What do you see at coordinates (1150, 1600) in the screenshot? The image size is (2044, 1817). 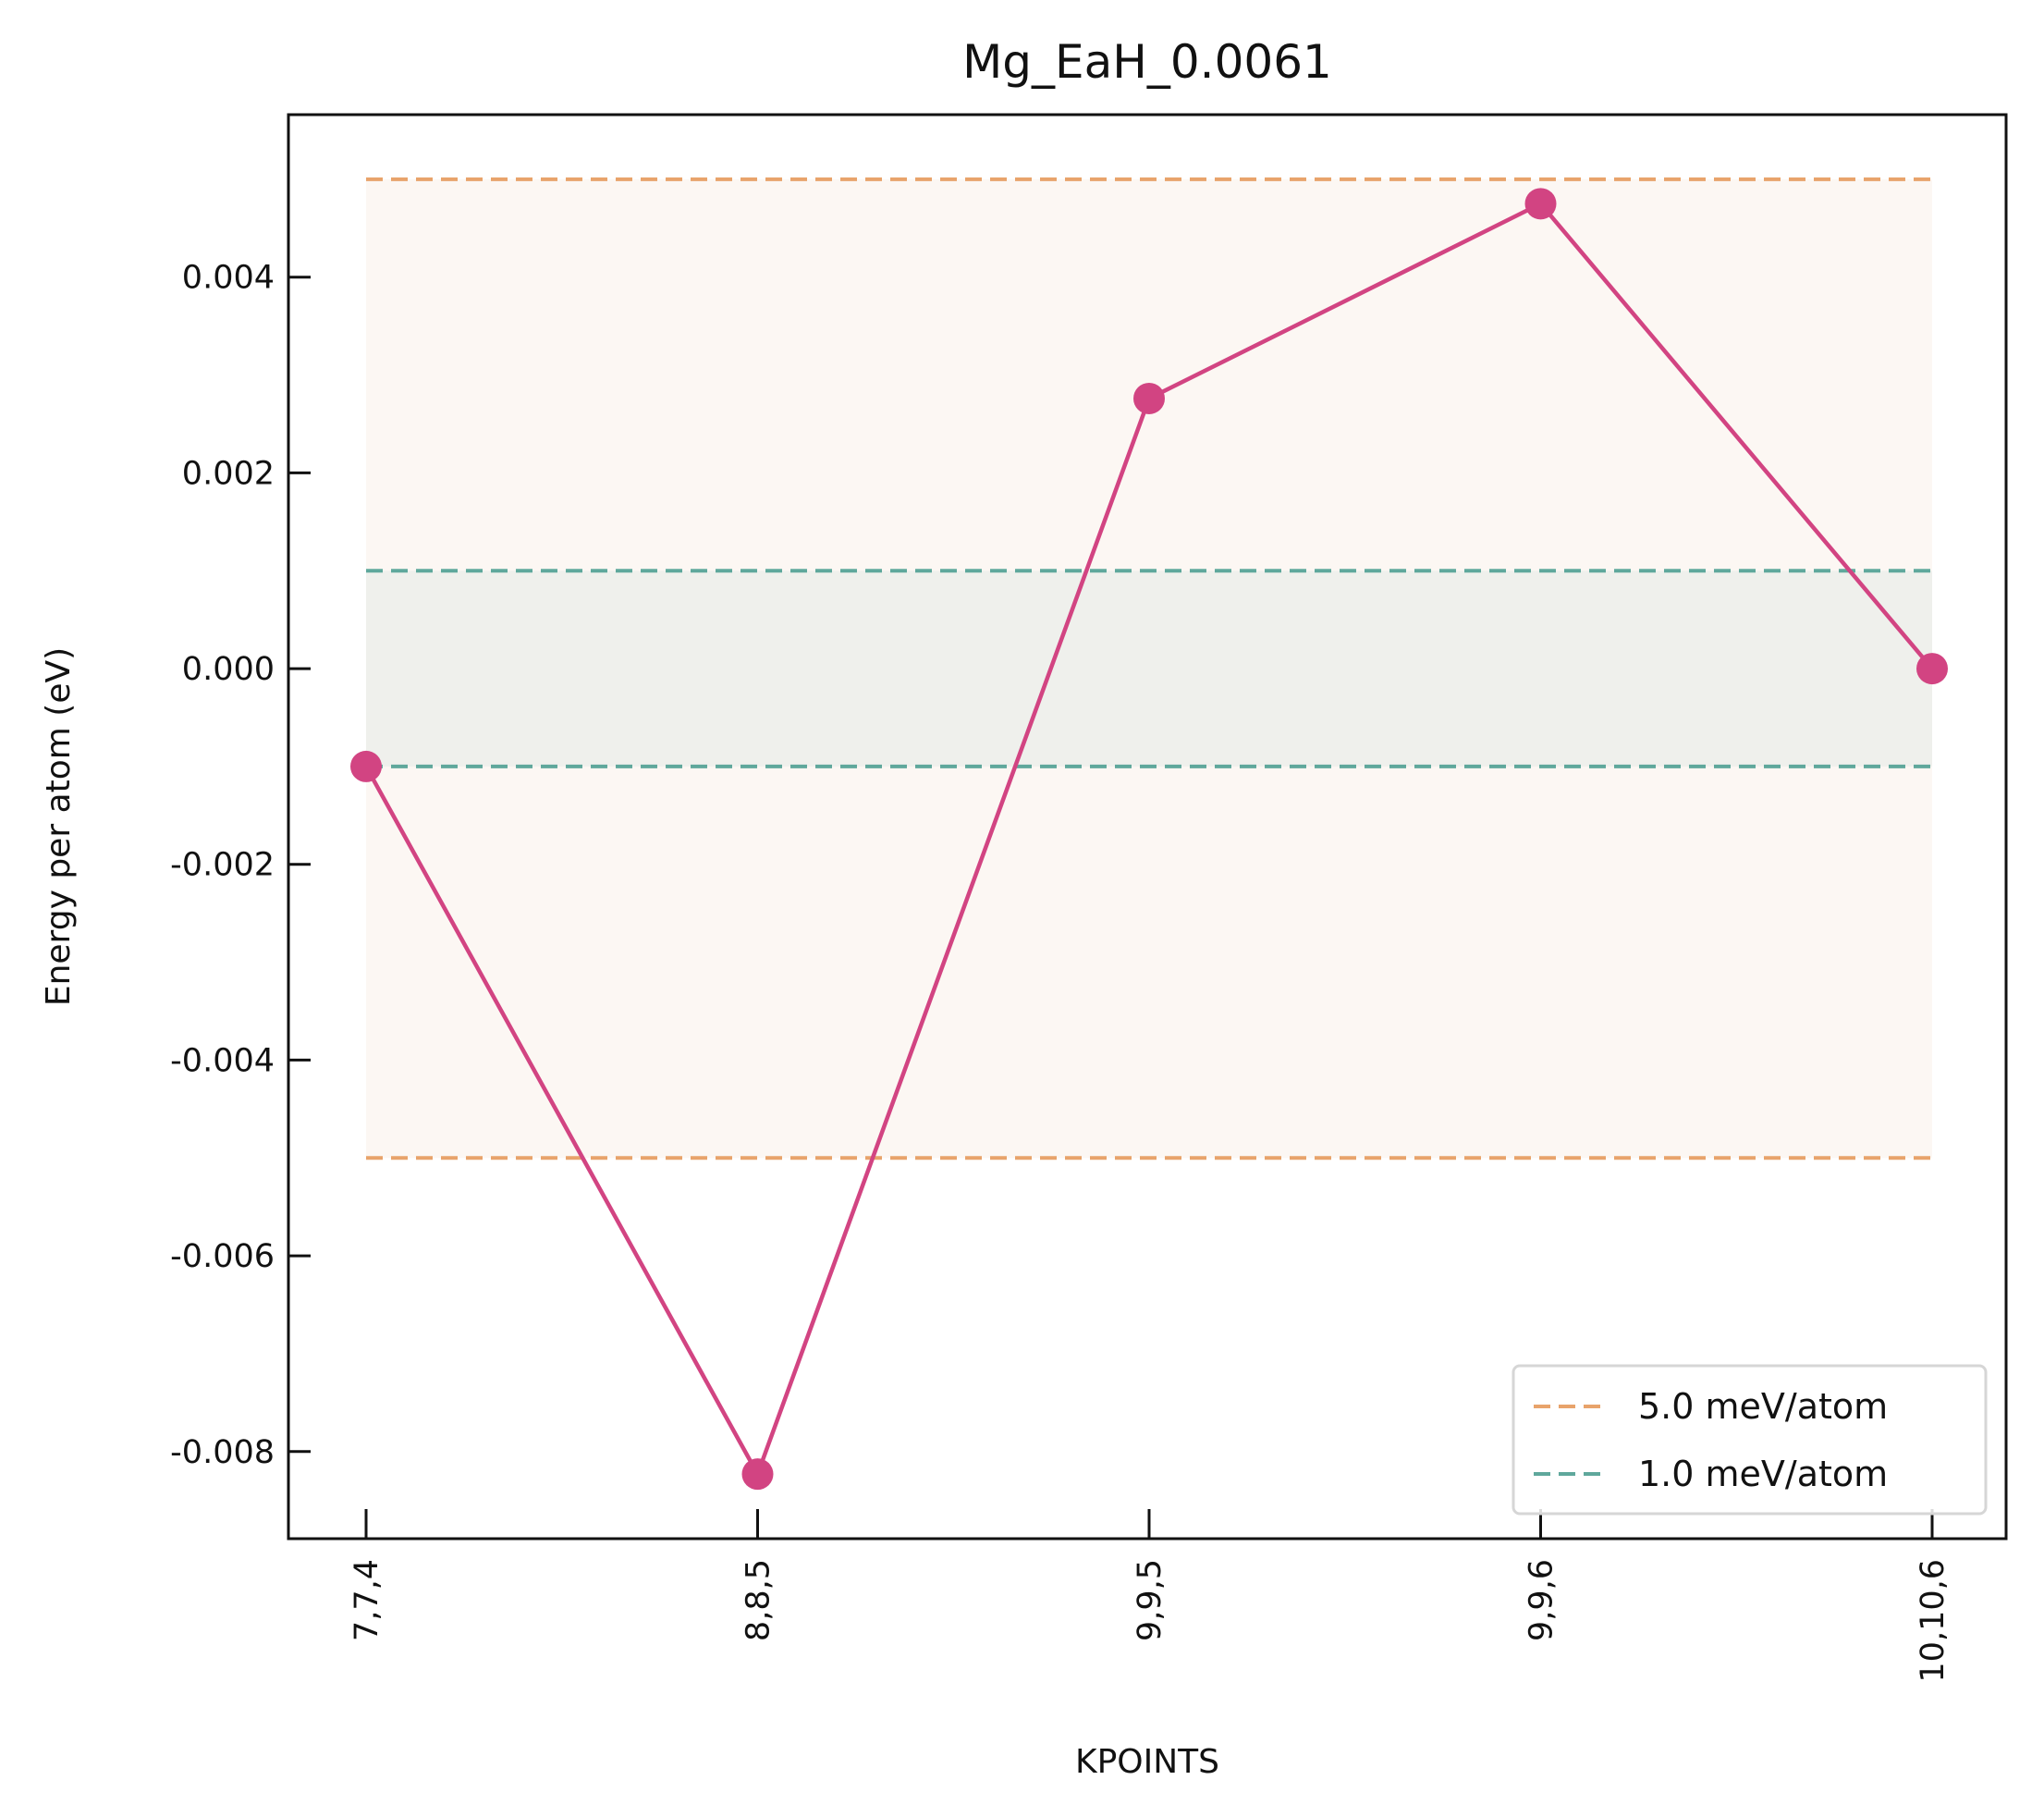 I see `x-tick-label: 9,9,5` at bounding box center [1150, 1600].